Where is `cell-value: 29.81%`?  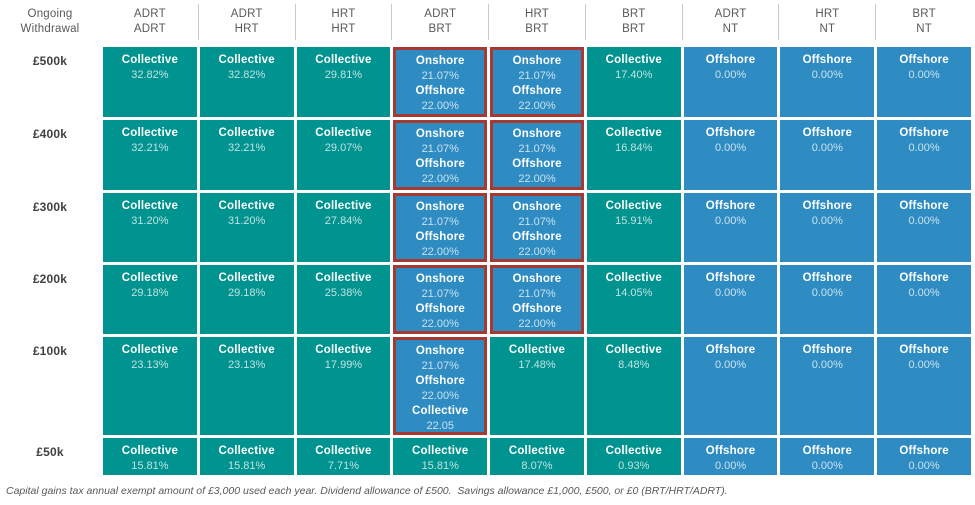 cell-value: 29.81% is located at coordinates (343, 75).